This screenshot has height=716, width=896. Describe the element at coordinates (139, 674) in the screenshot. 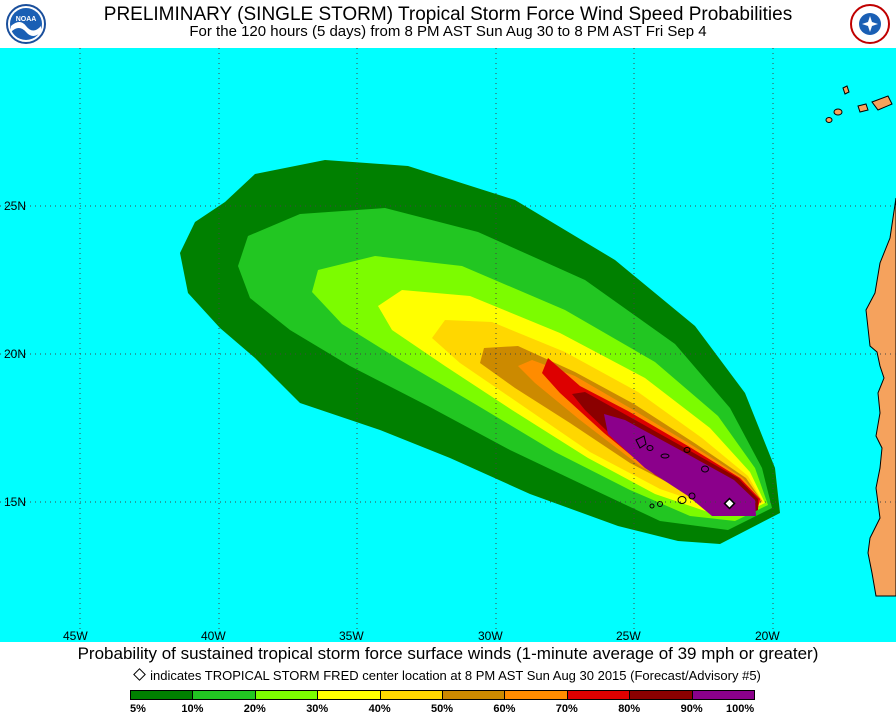

I see `diamond-icon` at that location.